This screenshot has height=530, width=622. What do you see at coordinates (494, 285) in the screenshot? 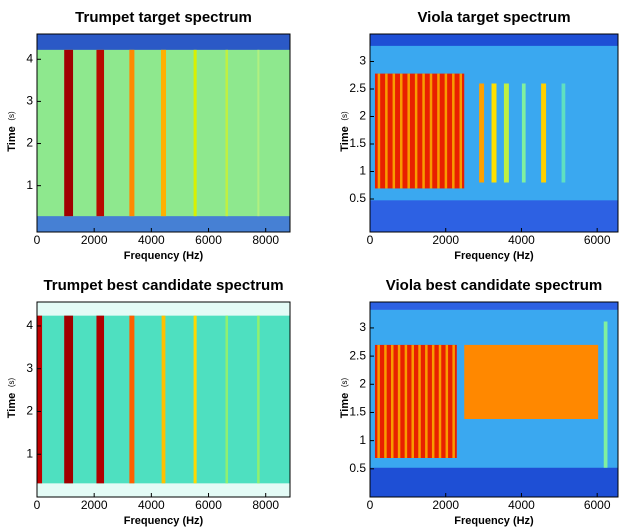
I see `chart-title: Viola best candidate spectrum` at bounding box center [494, 285].